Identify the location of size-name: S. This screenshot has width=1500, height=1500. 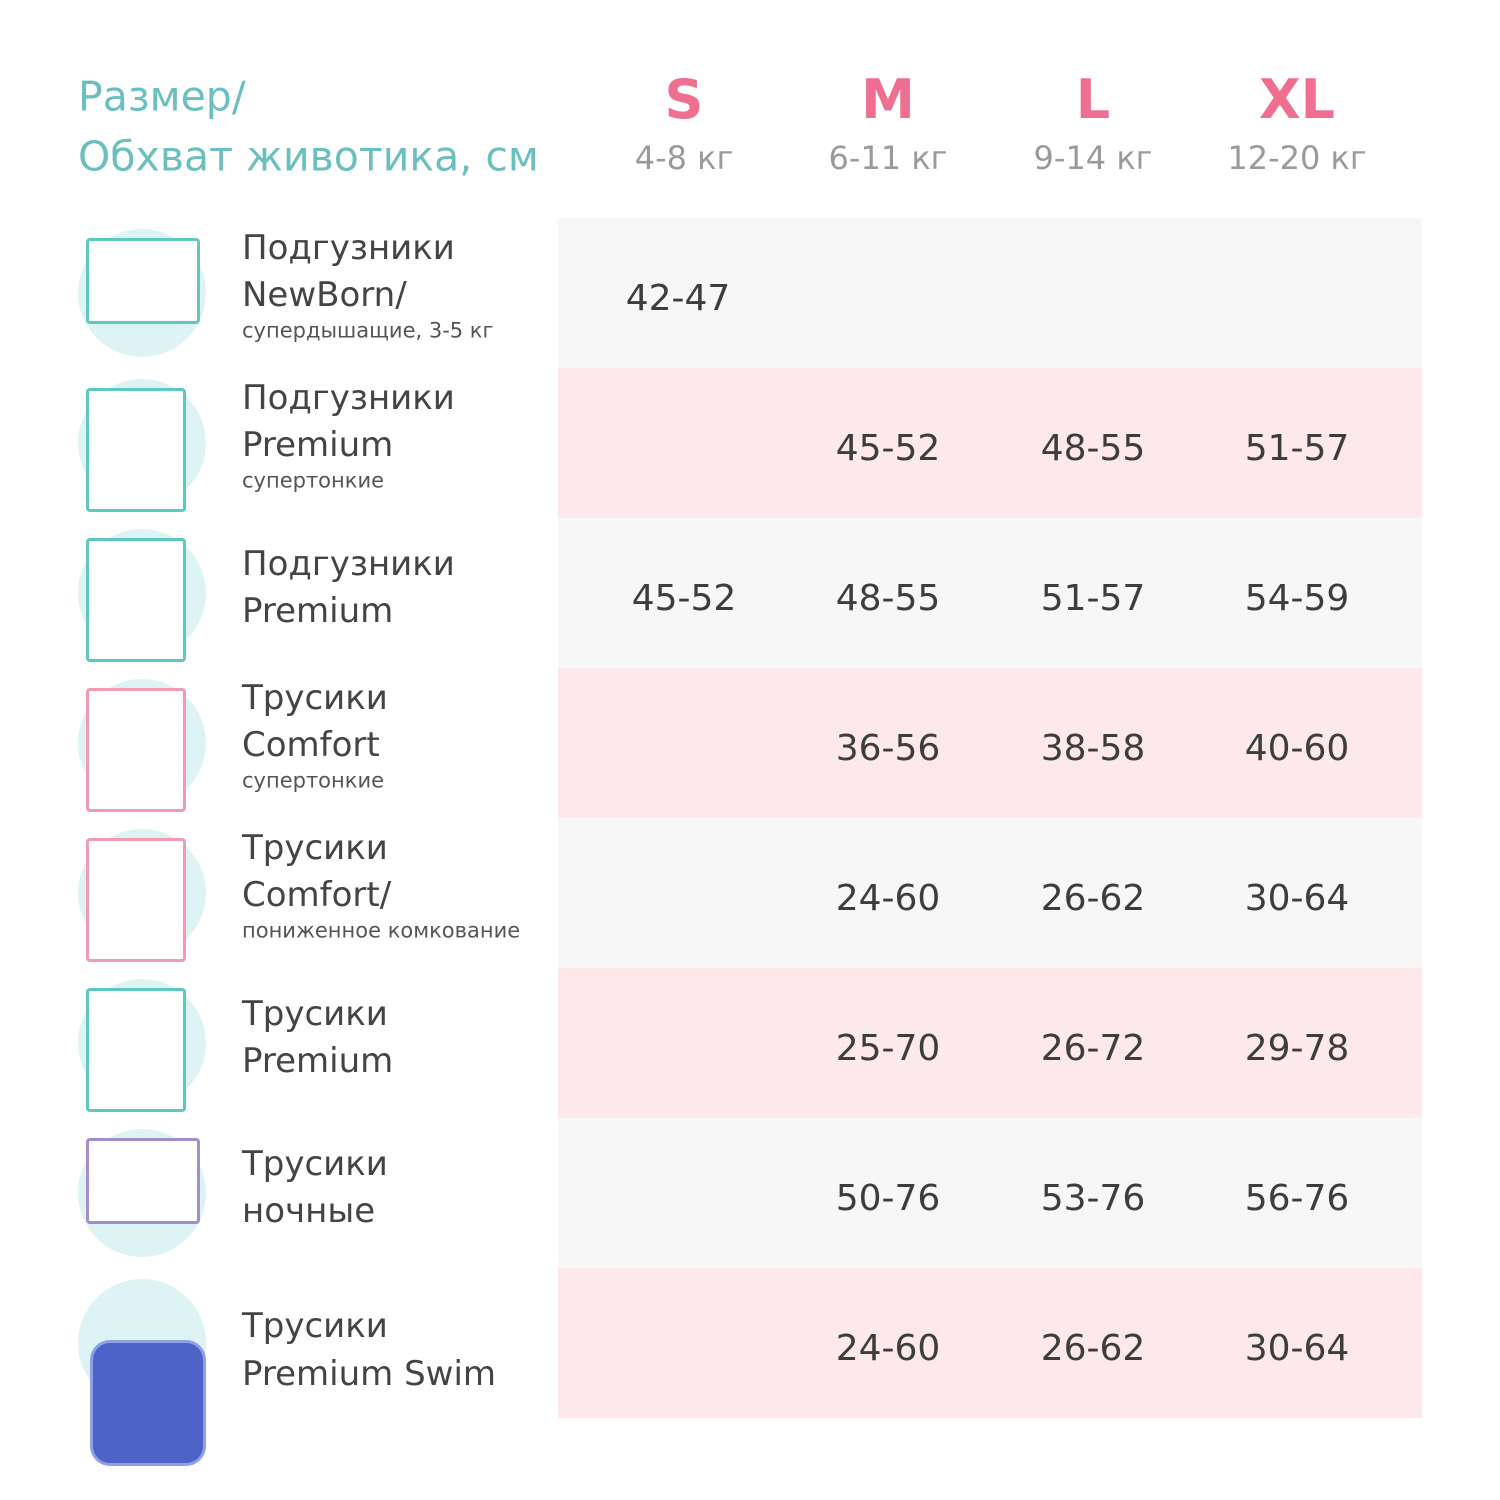
(684, 99).